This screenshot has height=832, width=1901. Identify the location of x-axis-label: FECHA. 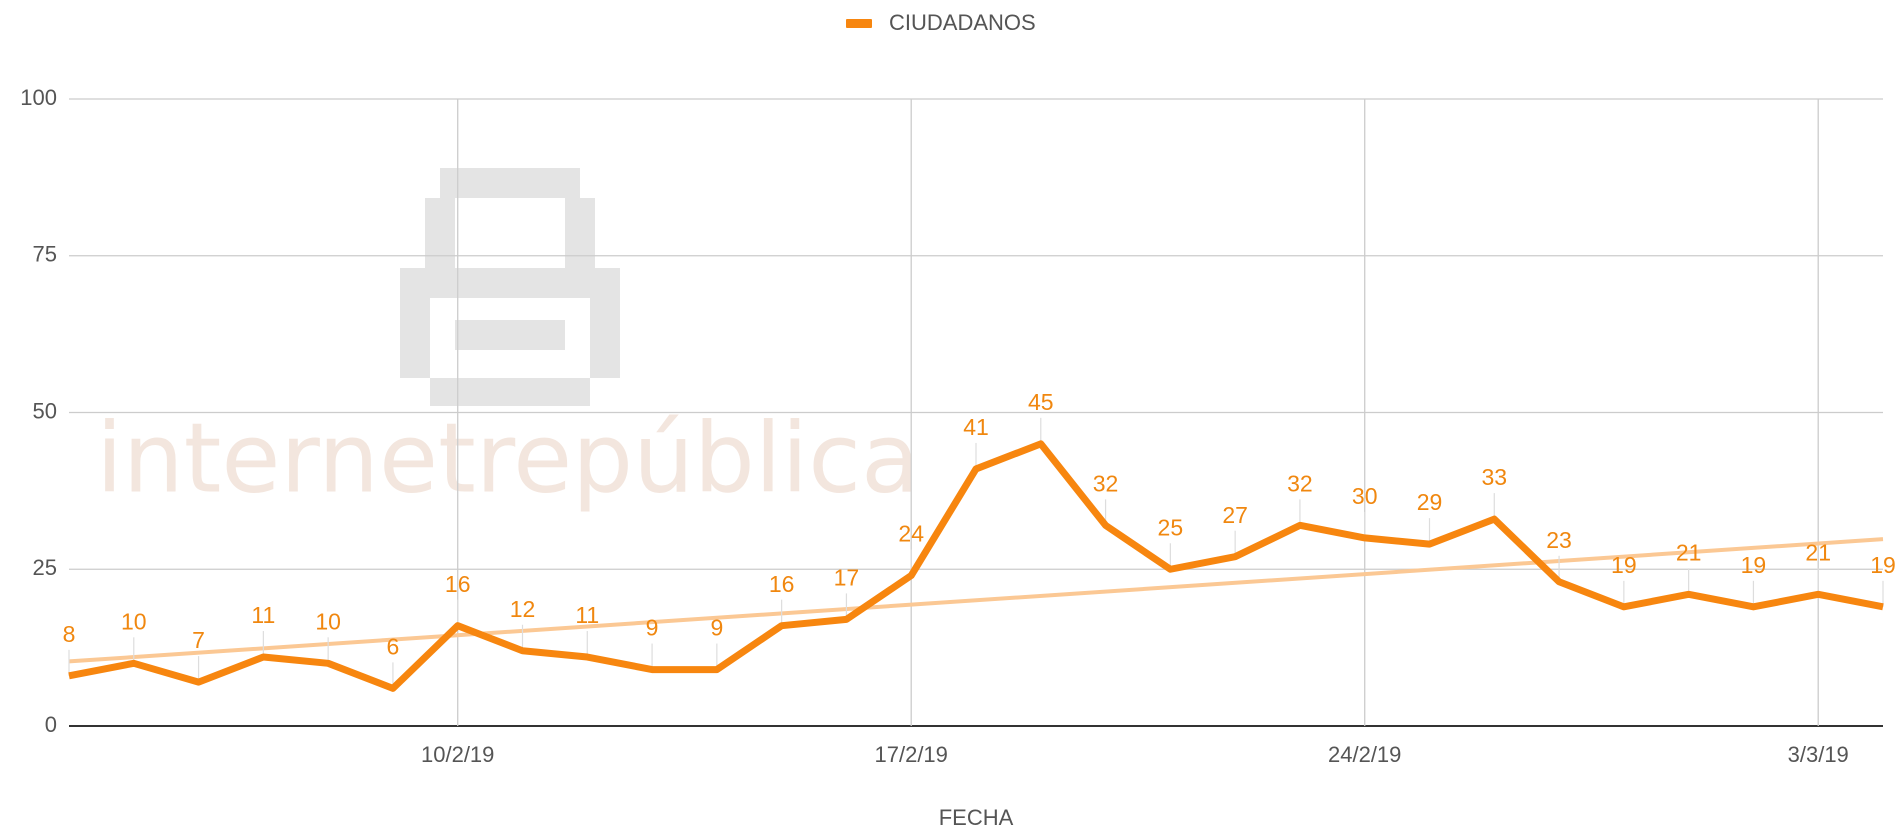
(976, 817).